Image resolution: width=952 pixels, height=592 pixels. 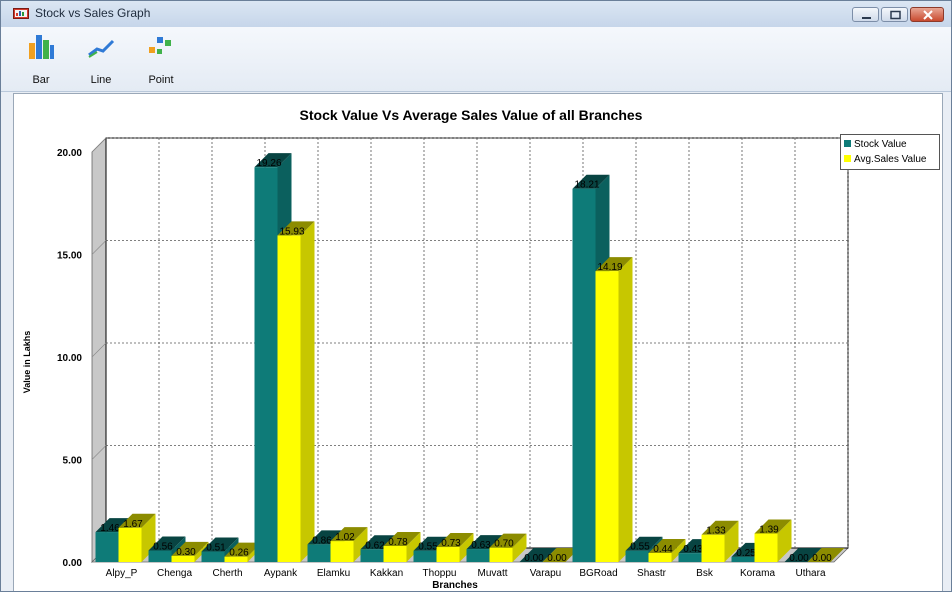 I want to click on legend-swatch-sales, so click(x=847, y=158).